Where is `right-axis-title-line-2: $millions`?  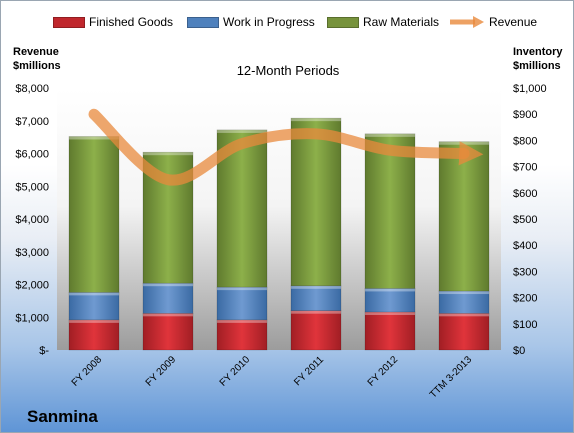 right-axis-title-line-2: $millions is located at coordinates (537, 66).